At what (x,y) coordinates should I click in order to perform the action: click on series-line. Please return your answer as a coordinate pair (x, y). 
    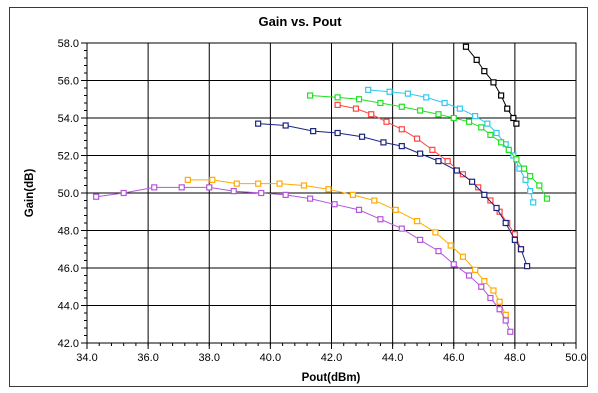
    Looking at the image, I should click on (429, 177).